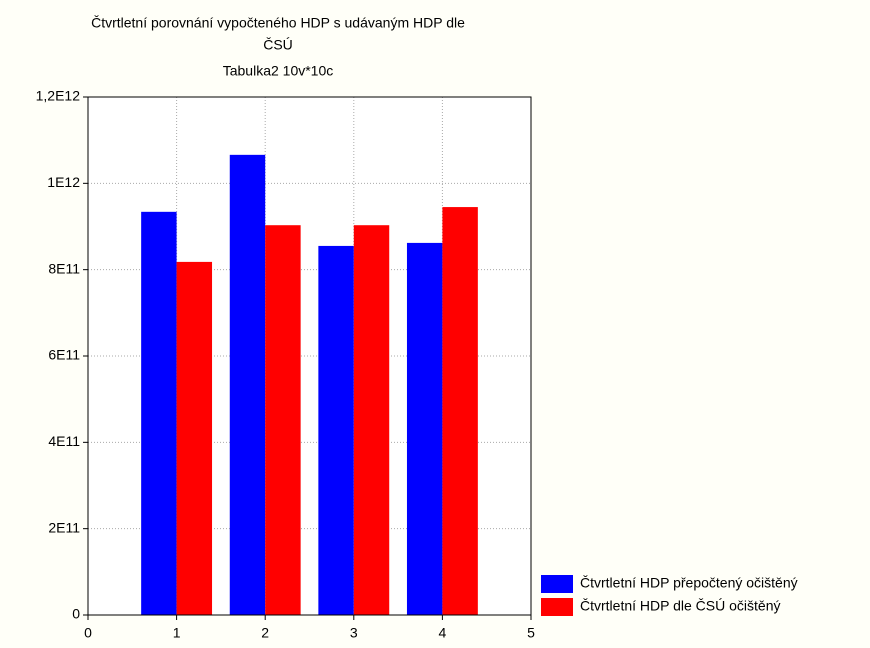 Image resolution: width=870 pixels, height=648 pixels. What do you see at coordinates (278, 45) in the screenshot?
I see `chart-title: ČSÚ` at bounding box center [278, 45].